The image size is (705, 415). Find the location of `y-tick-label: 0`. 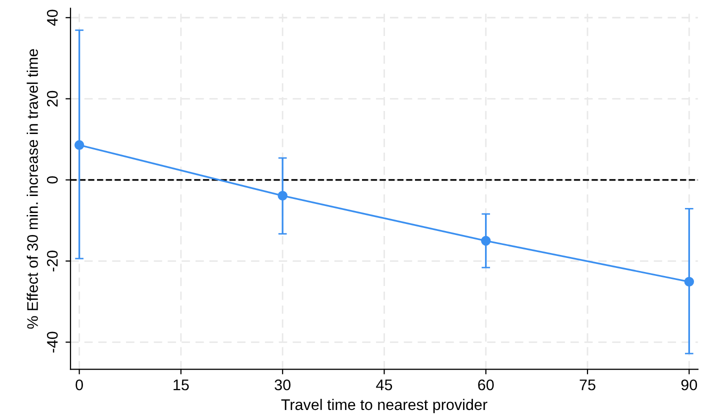

y-tick-label: 0 is located at coordinates (52, 180).